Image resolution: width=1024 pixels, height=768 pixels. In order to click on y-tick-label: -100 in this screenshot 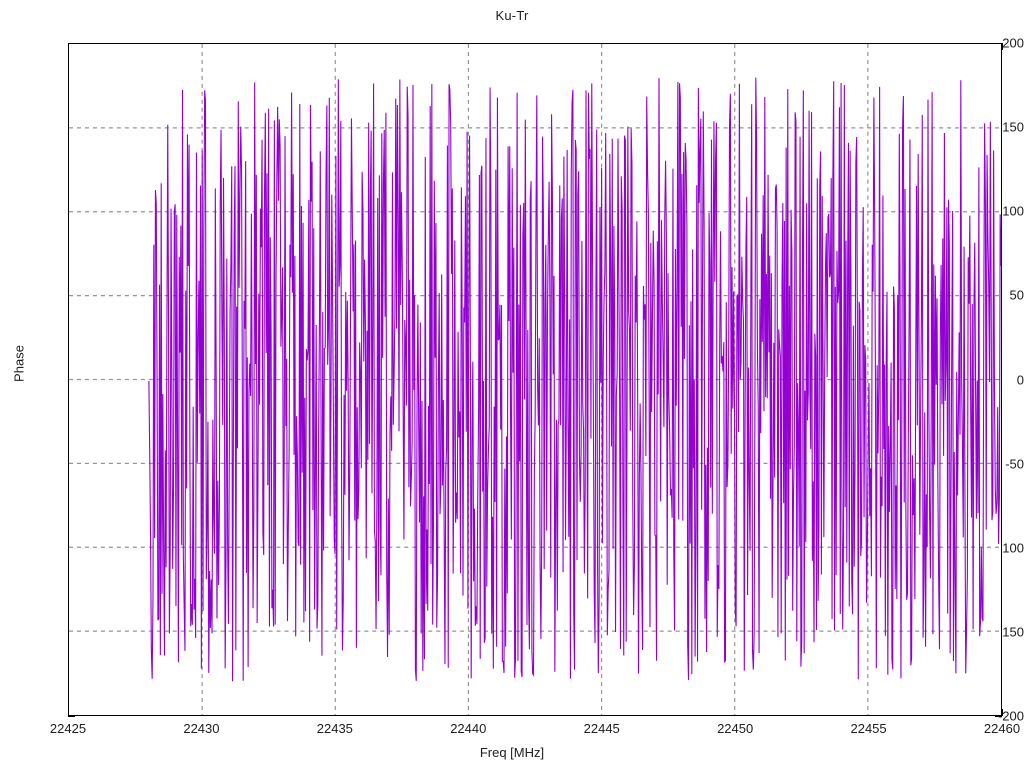, I will do `click(1010, 548)`.